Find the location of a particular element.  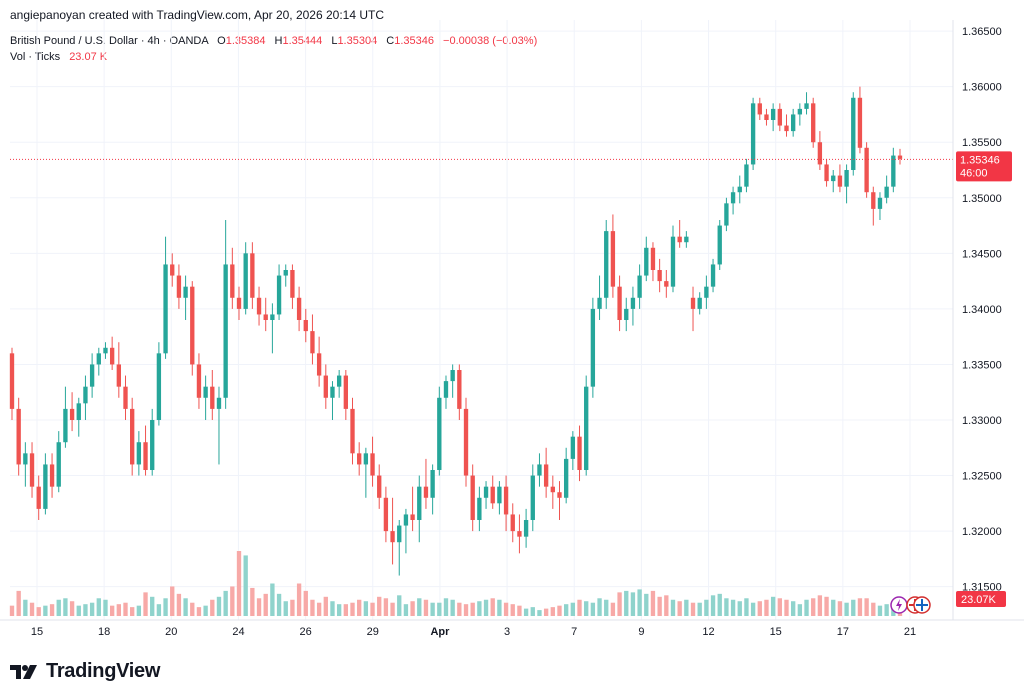

time-tick-label: Apr is located at coordinates (440, 632).